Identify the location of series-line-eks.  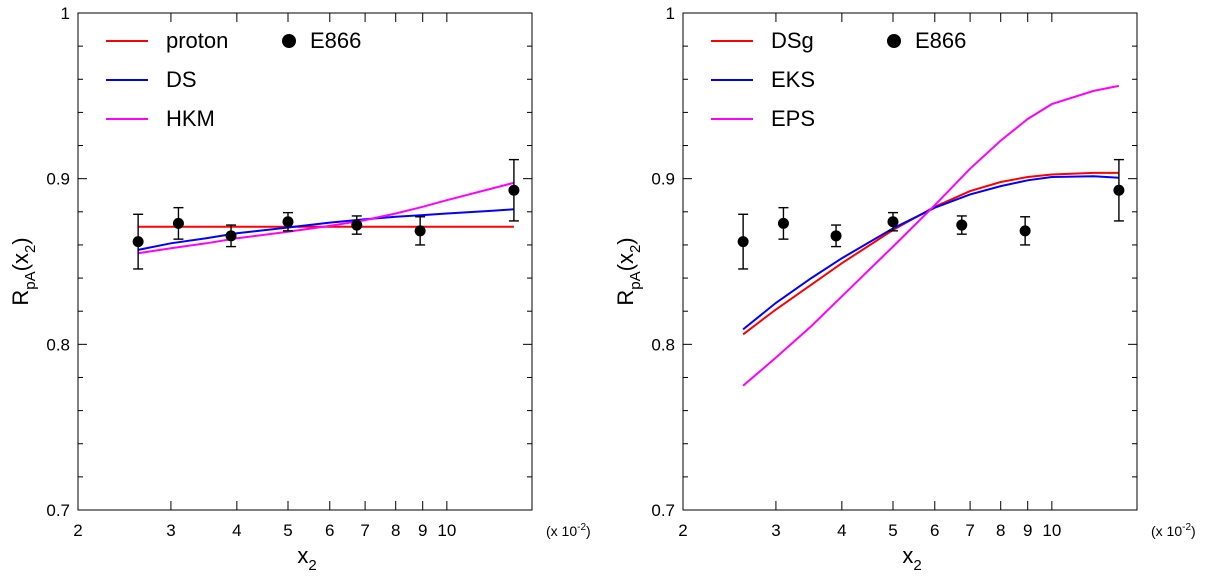
(930, 253).